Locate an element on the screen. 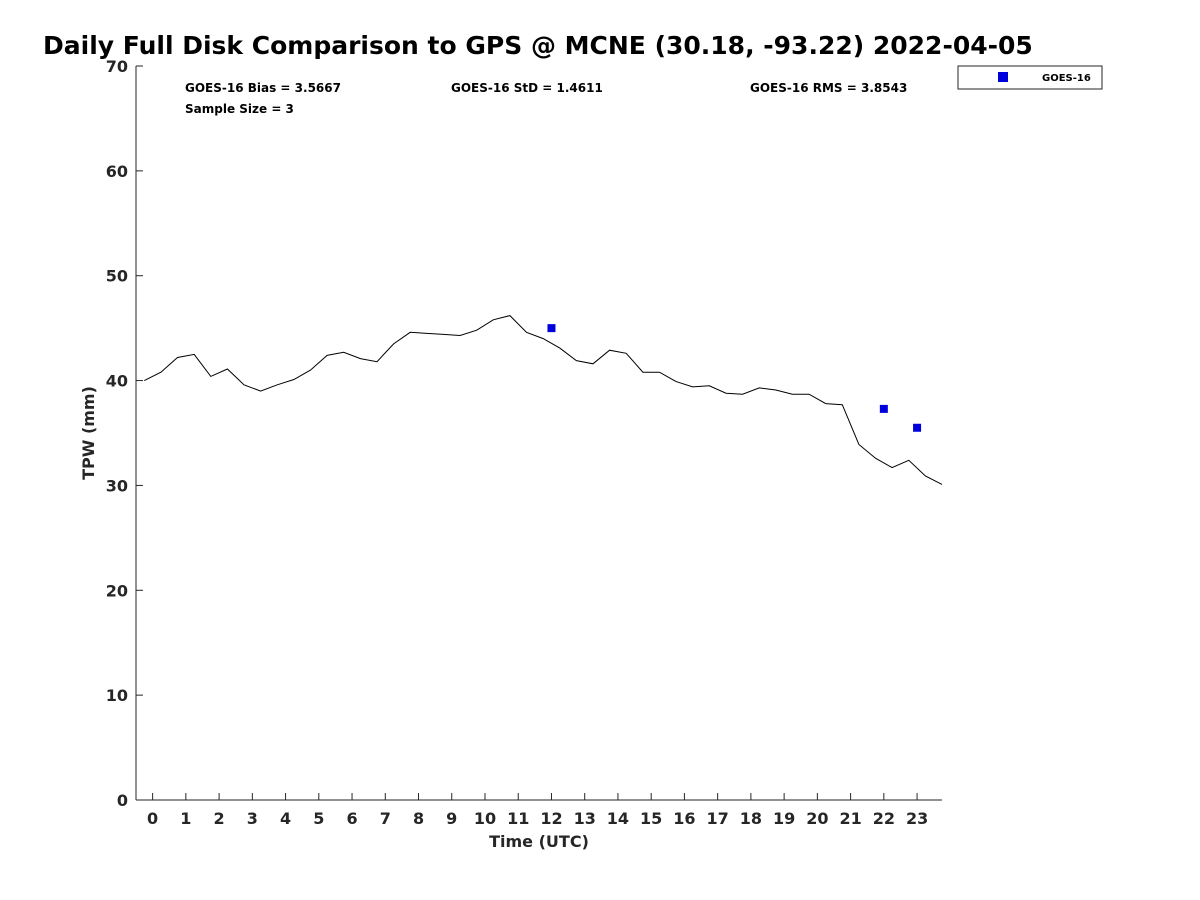 Image resolution: width=1200 pixels, height=900 pixels. x-tick-label: 8 is located at coordinates (418, 818).